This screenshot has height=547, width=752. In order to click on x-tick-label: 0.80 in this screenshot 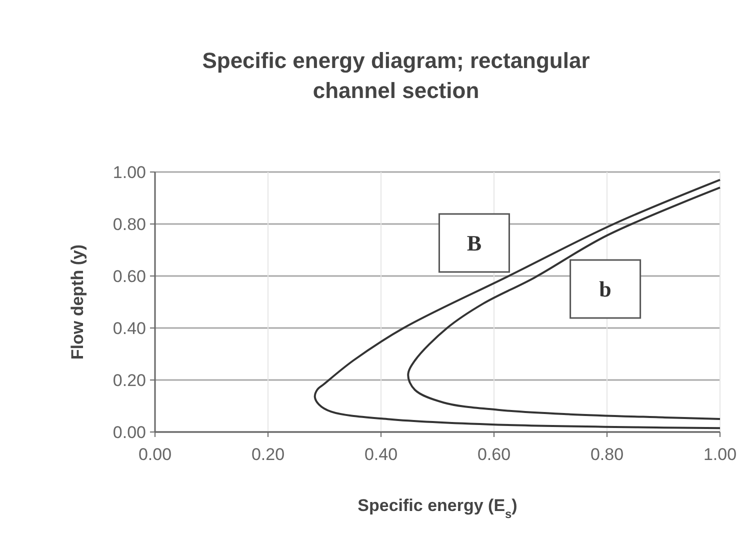, I will do `click(607, 454)`.